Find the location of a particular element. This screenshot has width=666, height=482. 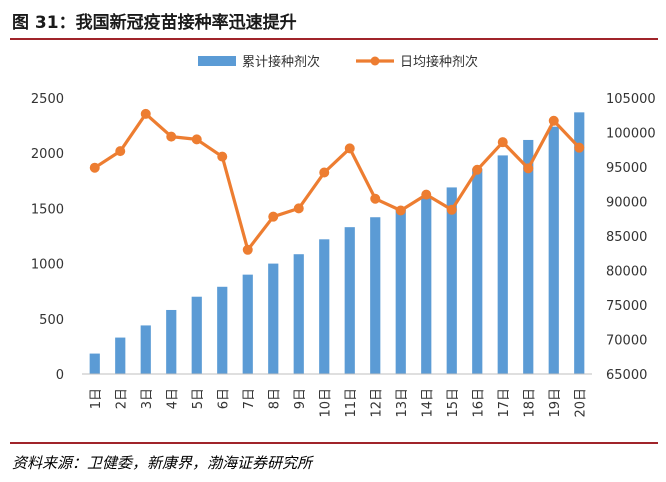

right-axis-tick-label: 70000 is located at coordinates (626, 341).